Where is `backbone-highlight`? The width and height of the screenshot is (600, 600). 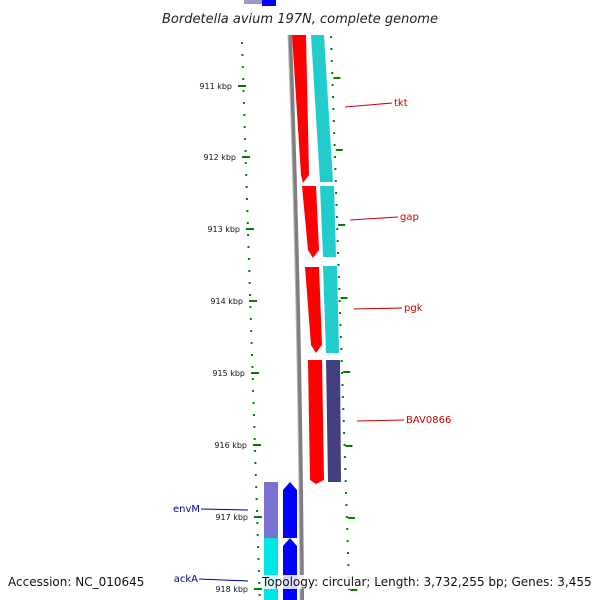 backbone-highlight is located at coordinates (294, 317).